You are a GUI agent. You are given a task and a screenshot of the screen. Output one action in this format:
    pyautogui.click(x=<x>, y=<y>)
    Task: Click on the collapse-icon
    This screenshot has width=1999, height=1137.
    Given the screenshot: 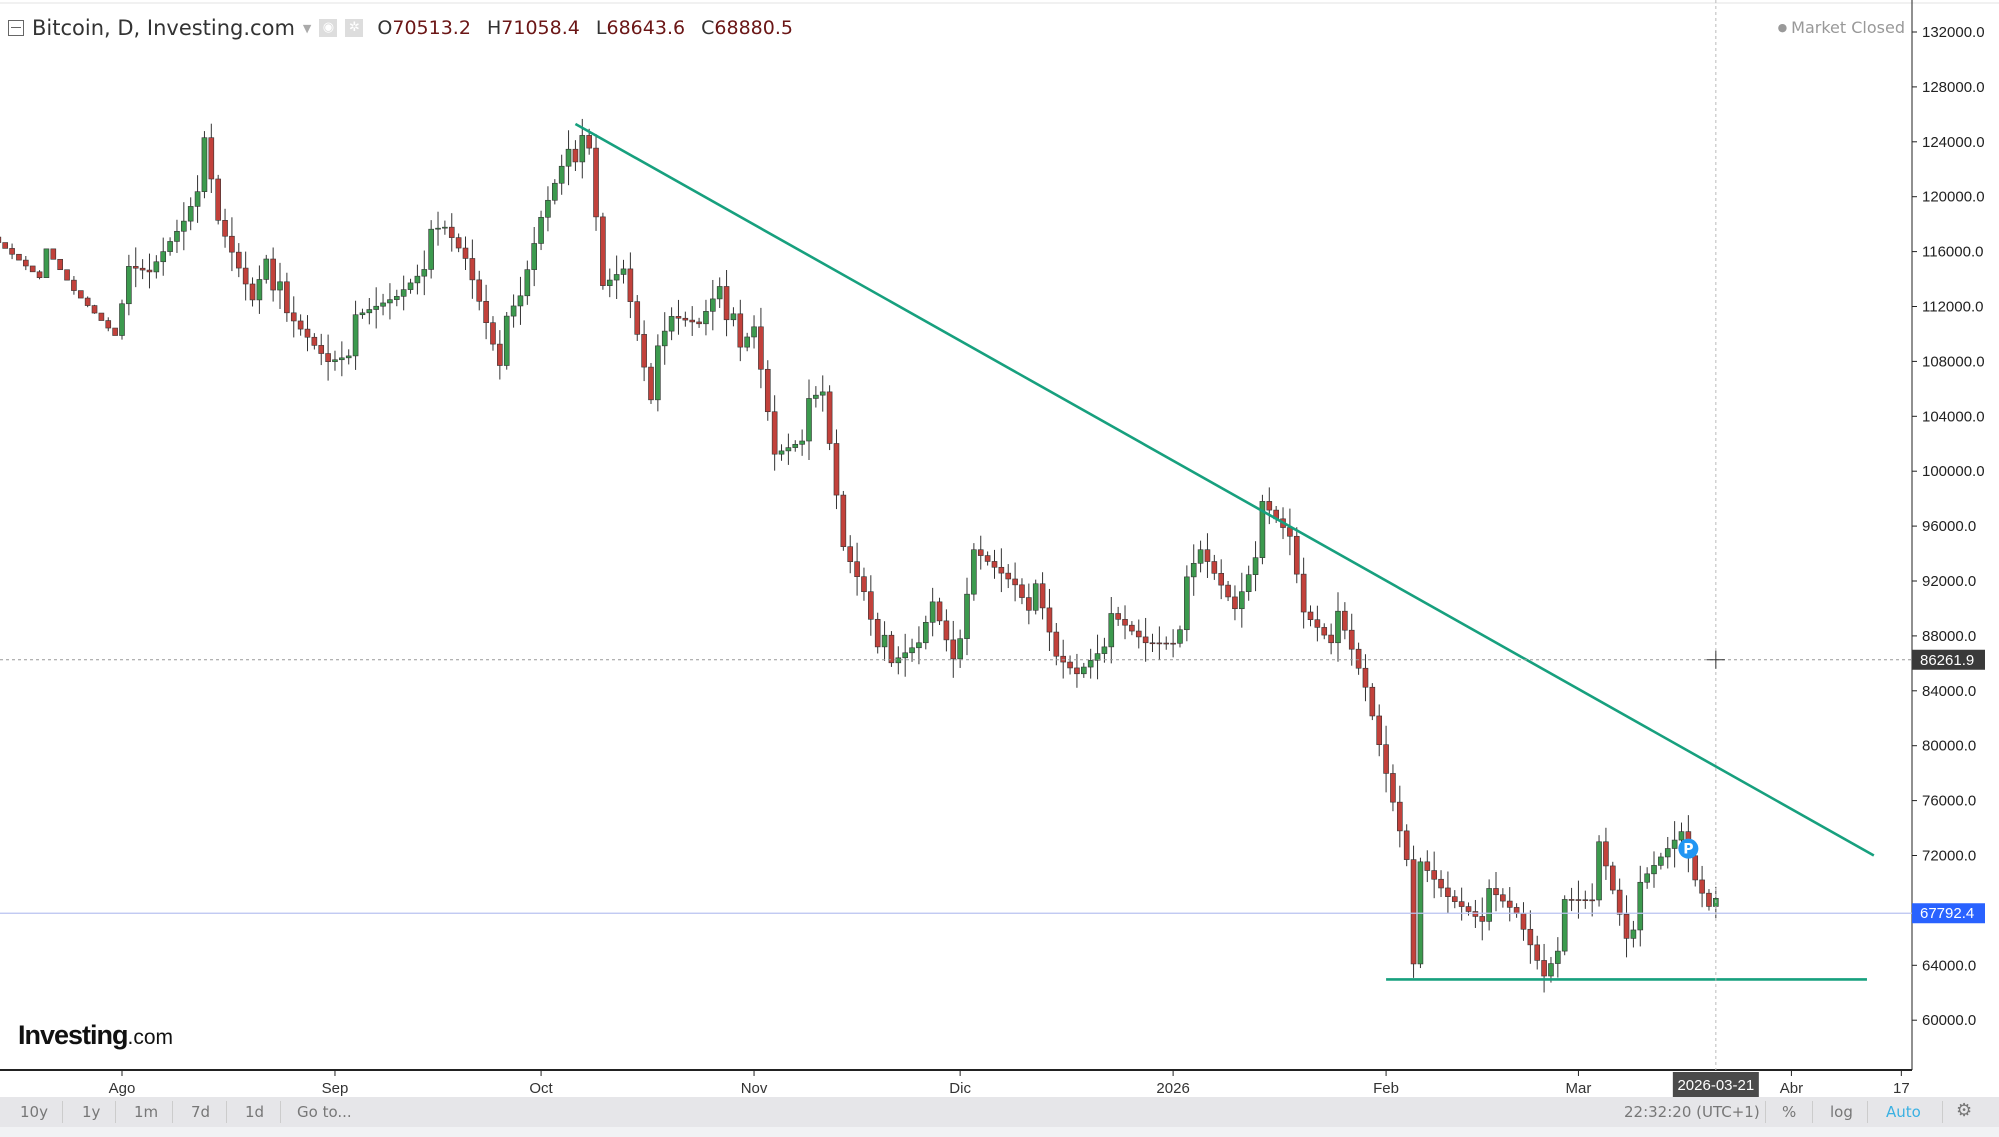 What is the action you would take?
    pyautogui.click(x=16, y=28)
    